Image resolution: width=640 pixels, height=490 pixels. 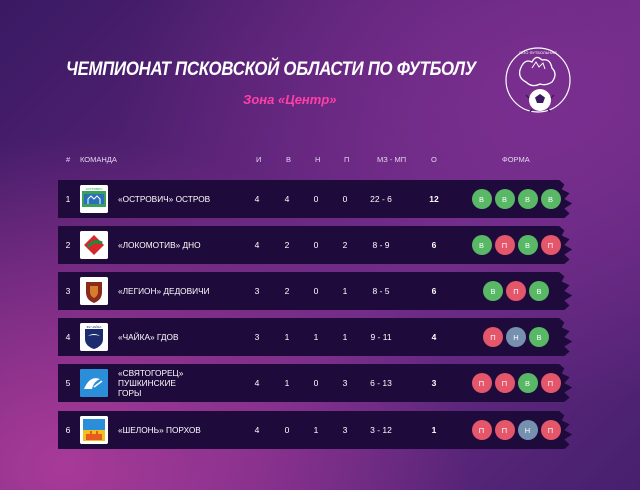 I want to click on goals: 22 - 6, so click(x=381, y=199).